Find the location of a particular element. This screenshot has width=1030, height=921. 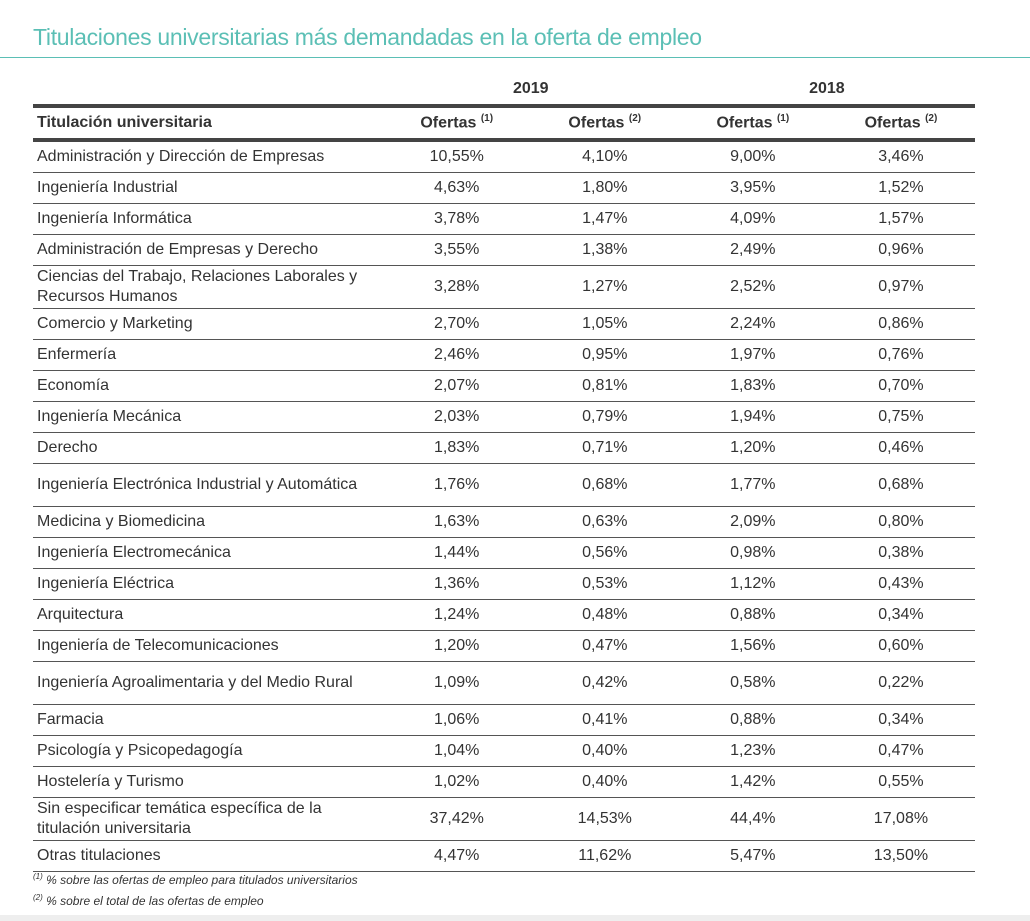

value-cell: 0,96% is located at coordinates (900, 250).